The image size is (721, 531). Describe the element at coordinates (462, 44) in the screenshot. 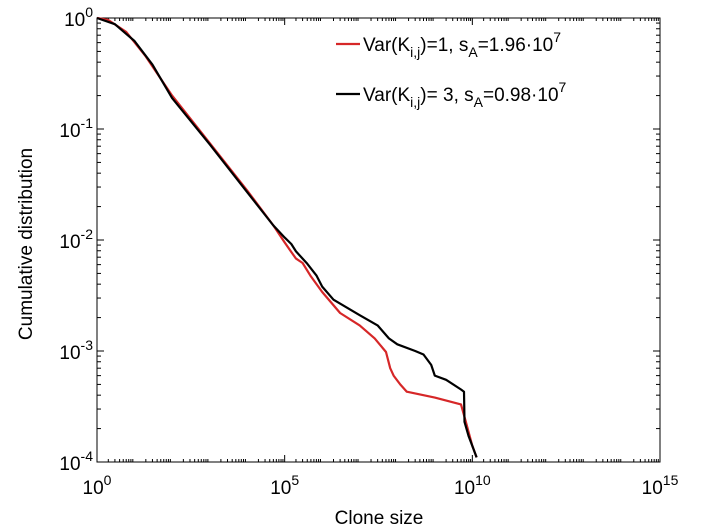

I see `legend-label-1: Var(Ki,j)=1, sA=1.96·107` at that location.